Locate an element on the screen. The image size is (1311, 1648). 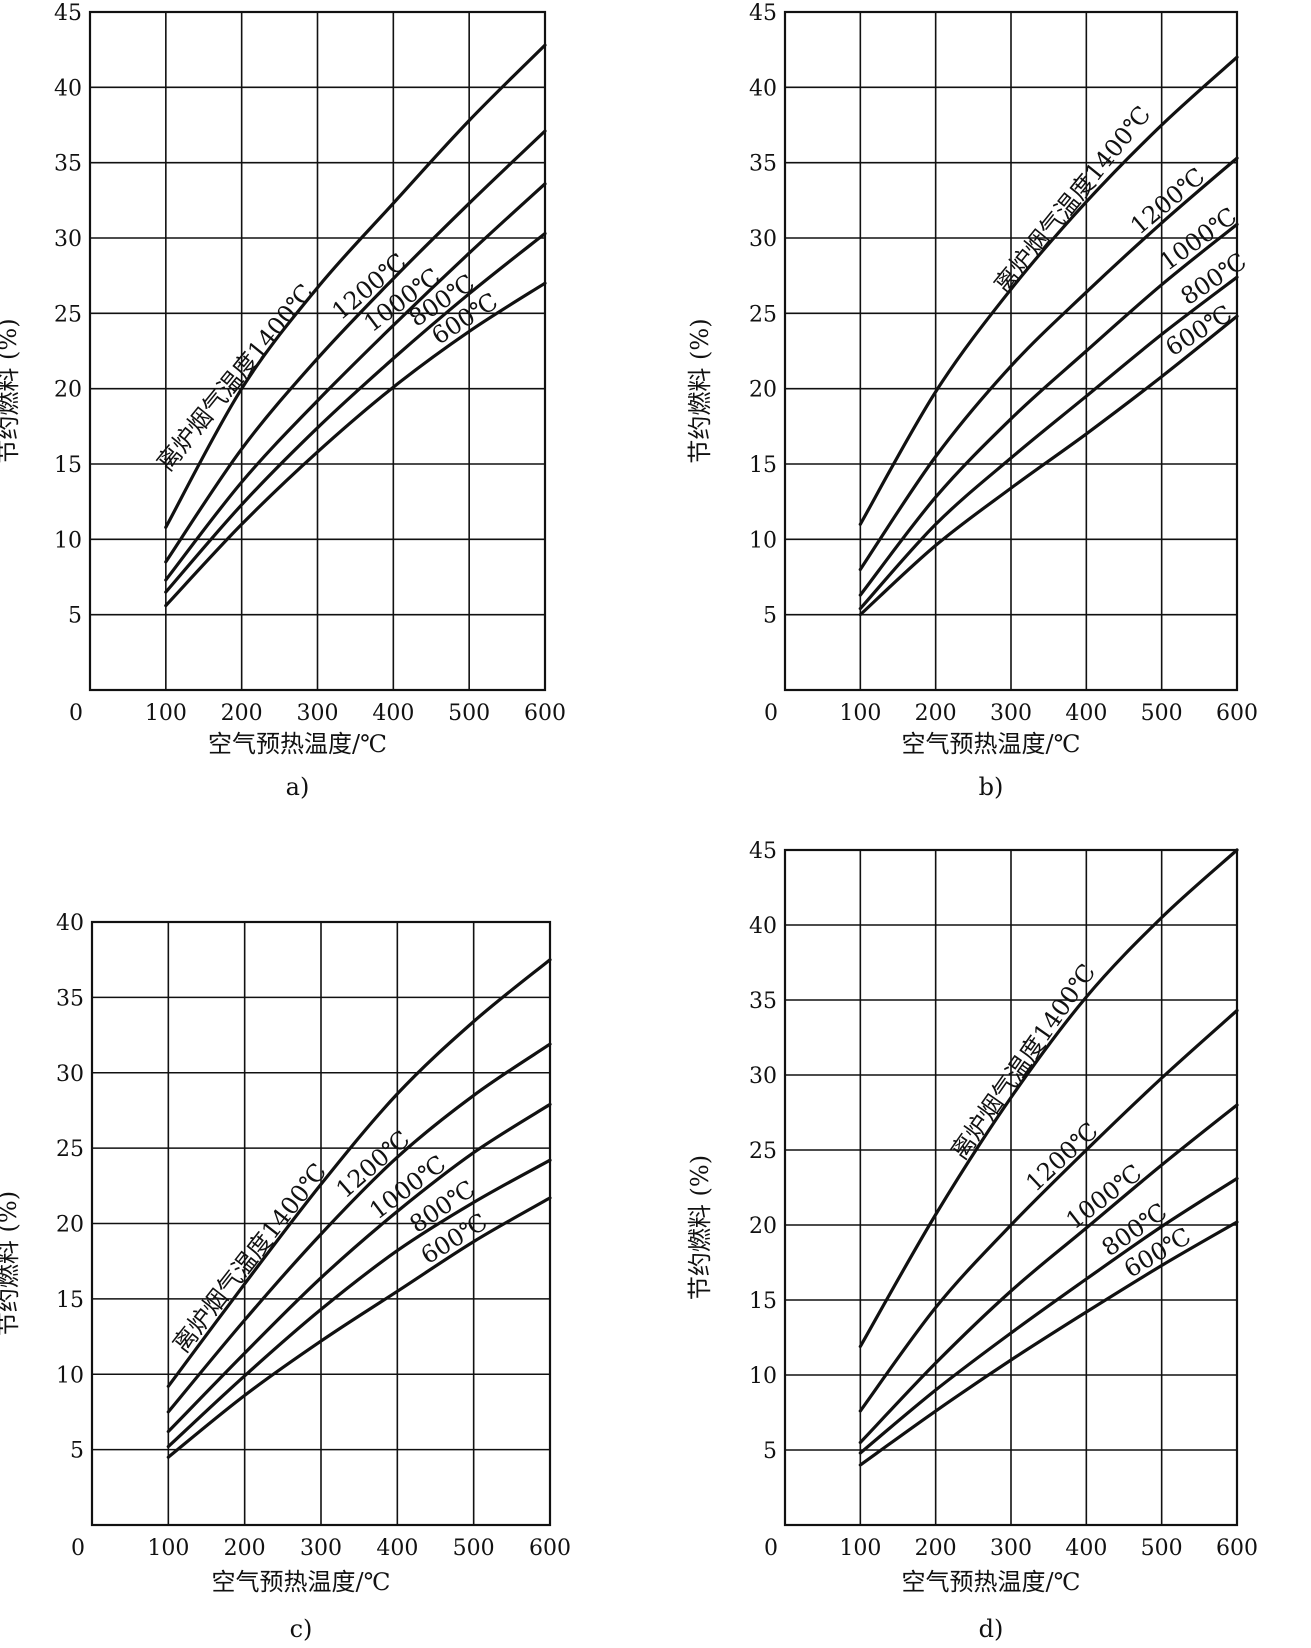
panel-caption: b) is located at coordinates (991, 787).